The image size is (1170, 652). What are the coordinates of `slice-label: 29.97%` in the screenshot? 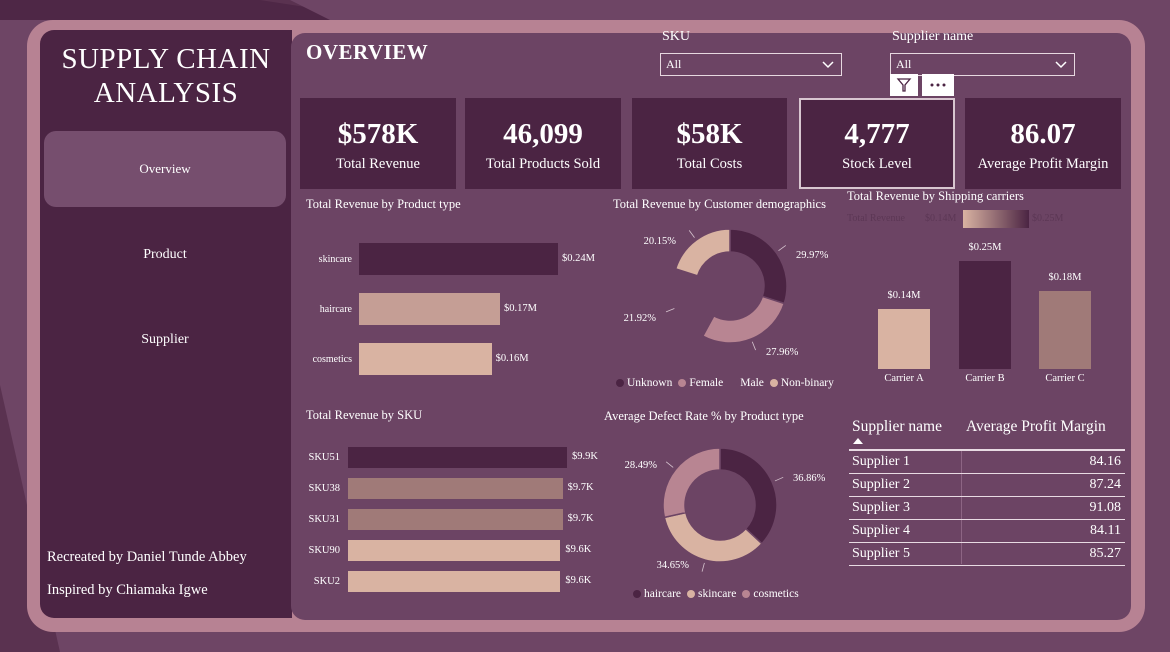 It's located at (812, 255).